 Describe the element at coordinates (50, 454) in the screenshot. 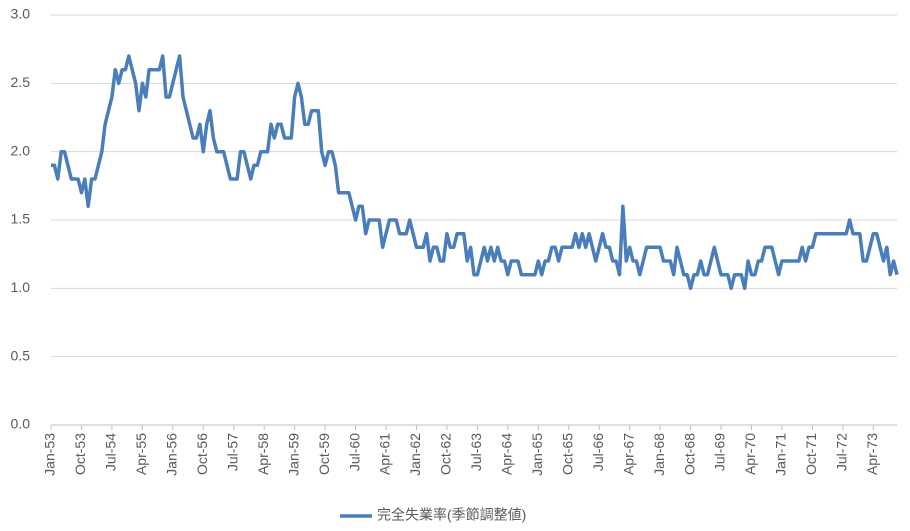

I see `x-tick-label: Jan-53` at that location.